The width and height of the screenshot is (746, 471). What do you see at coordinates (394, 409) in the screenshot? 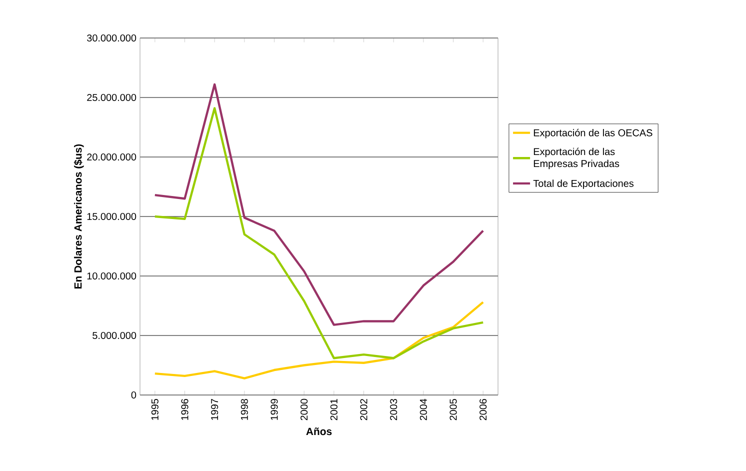
I see `x-tick-label: 2003` at bounding box center [394, 409].